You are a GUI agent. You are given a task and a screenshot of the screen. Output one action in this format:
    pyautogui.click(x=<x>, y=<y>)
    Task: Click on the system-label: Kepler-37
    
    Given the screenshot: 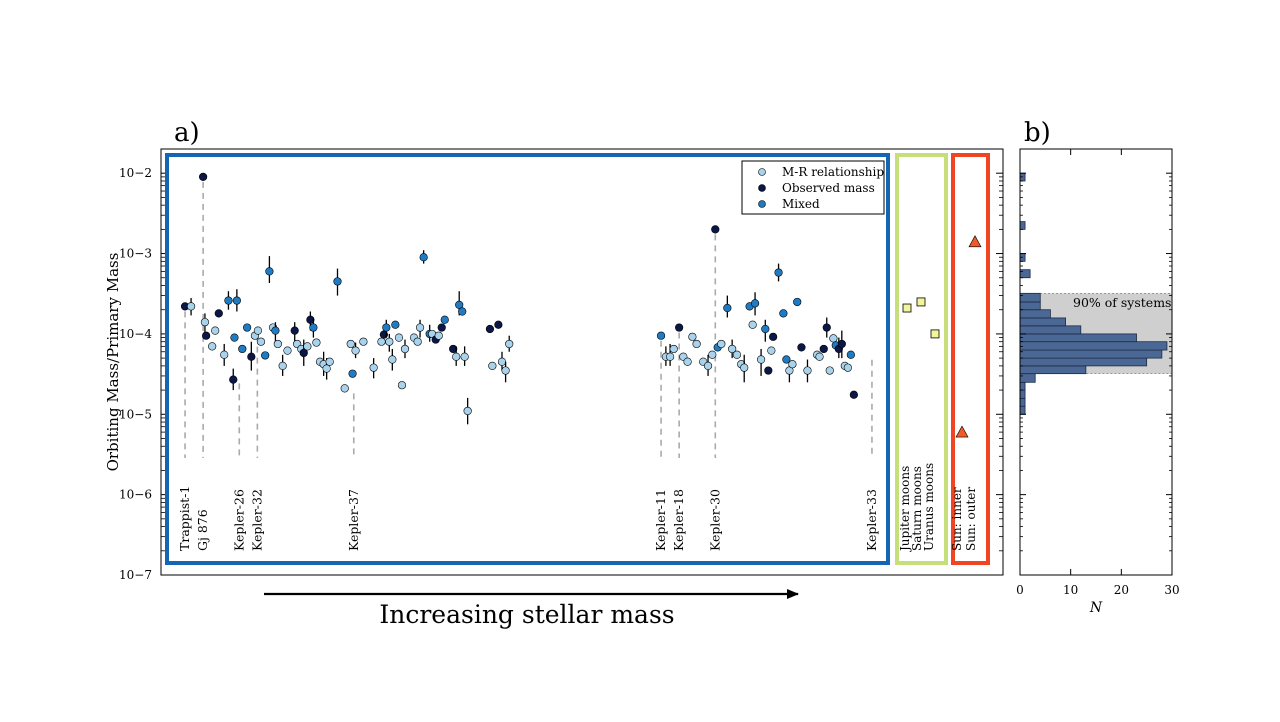 What is the action you would take?
    pyautogui.click(x=353, y=520)
    